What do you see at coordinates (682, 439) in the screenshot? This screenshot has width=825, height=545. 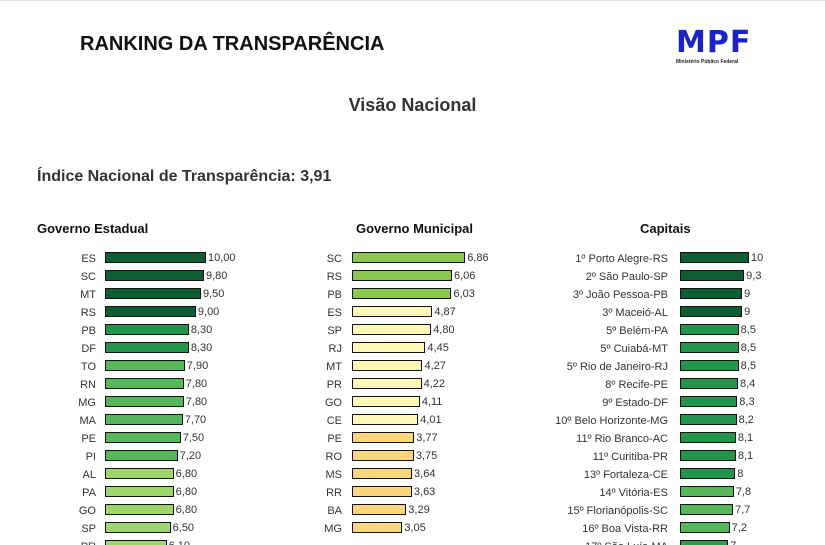 I see `bar-row: 11º Rio Branco-AC 8,1` at bounding box center [682, 439].